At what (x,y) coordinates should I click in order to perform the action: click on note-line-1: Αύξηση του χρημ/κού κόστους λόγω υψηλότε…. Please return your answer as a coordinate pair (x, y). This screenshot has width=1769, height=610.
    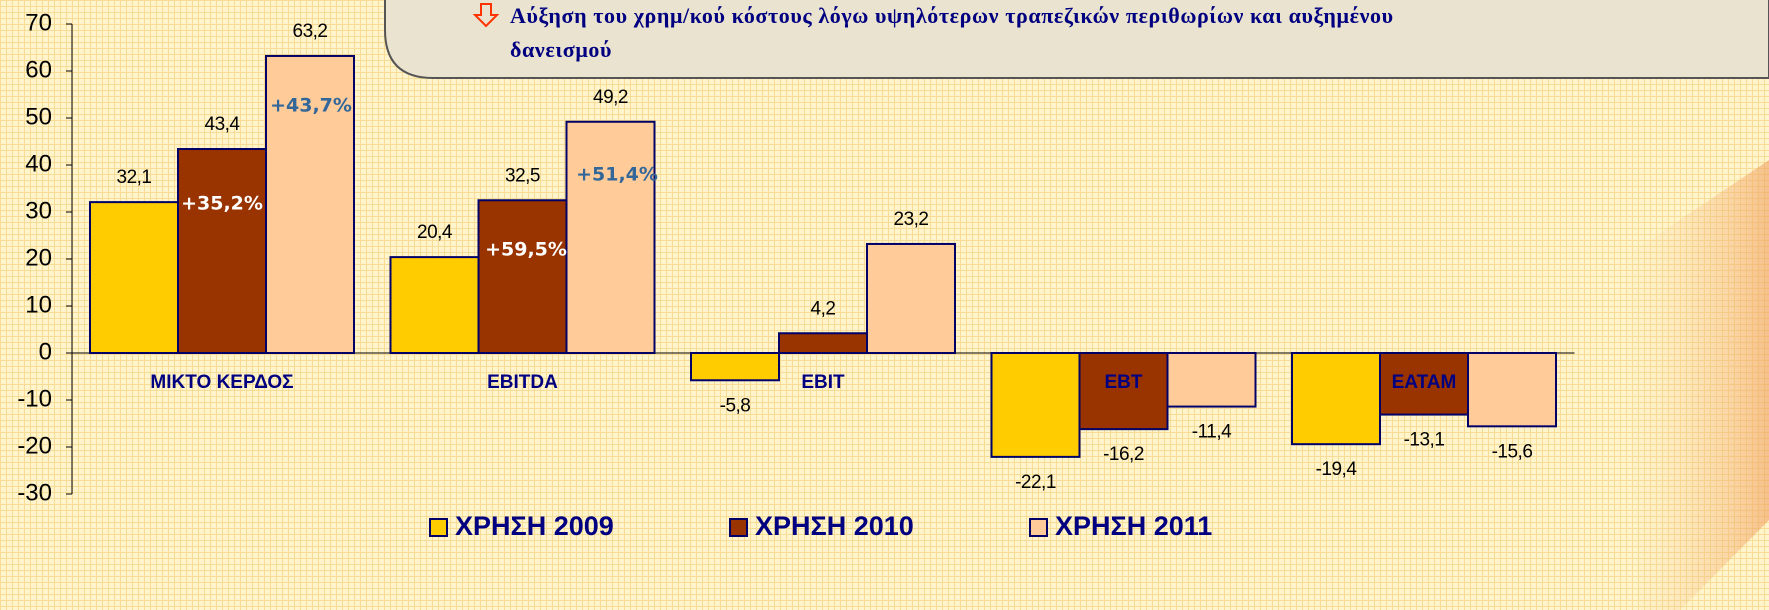
    Looking at the image, I should click on (952, 15).